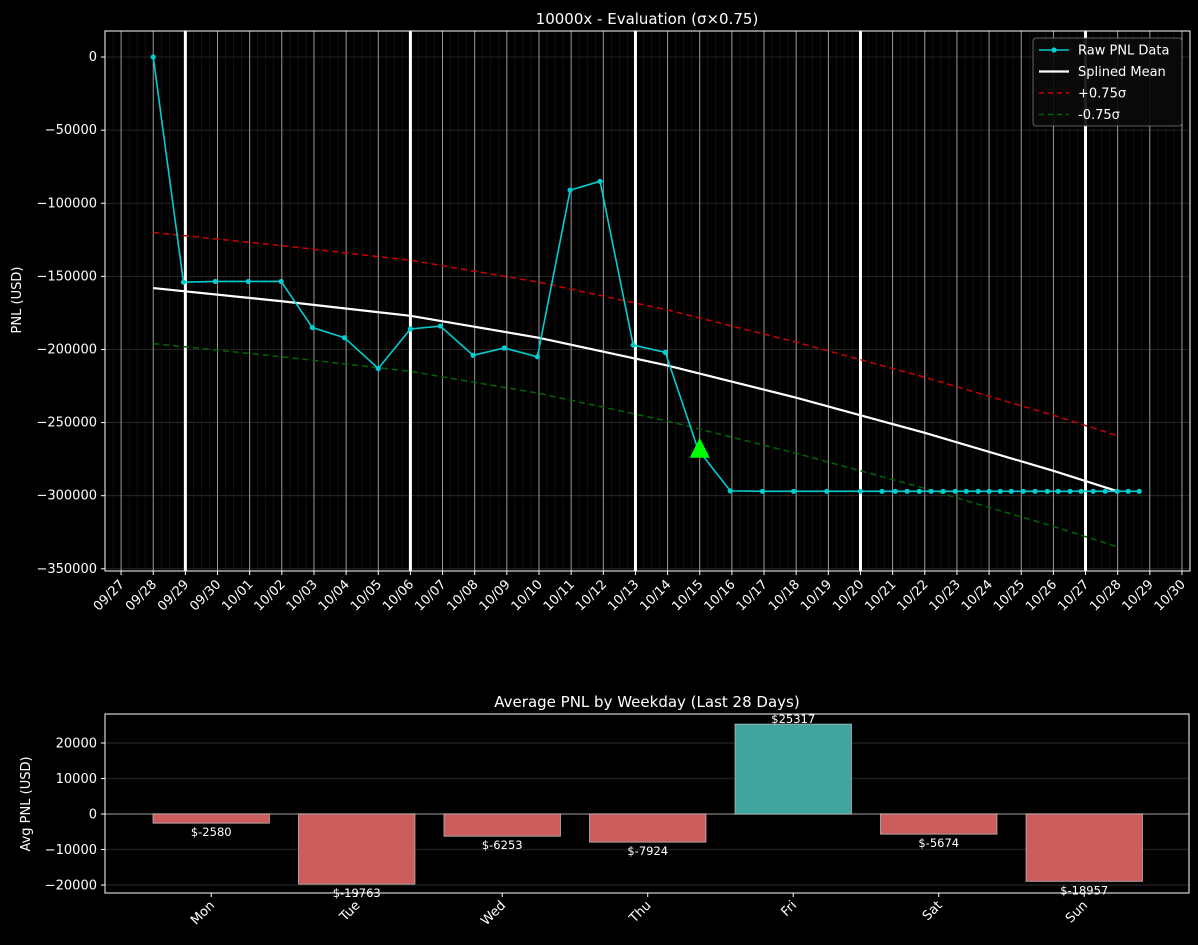  Describe the element at coordinates (646, 702) in the screenshot. I see `bottom-chart-title: Average PNL by Weekday (Last 28 Days)` at that location.